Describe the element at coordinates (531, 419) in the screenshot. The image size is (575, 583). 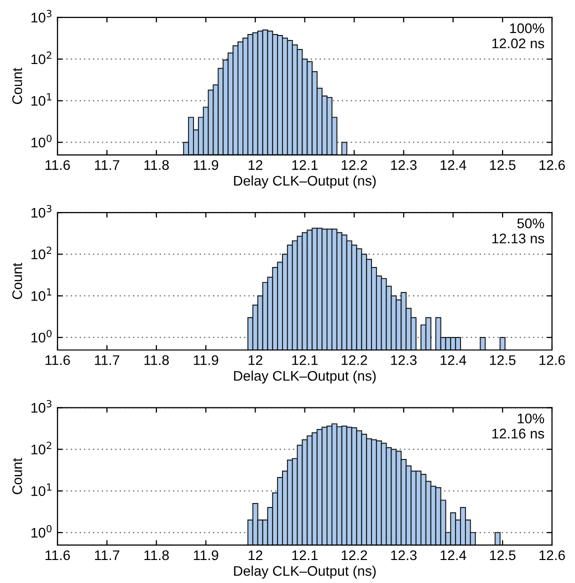
I see `annotation: 10%` at that location.